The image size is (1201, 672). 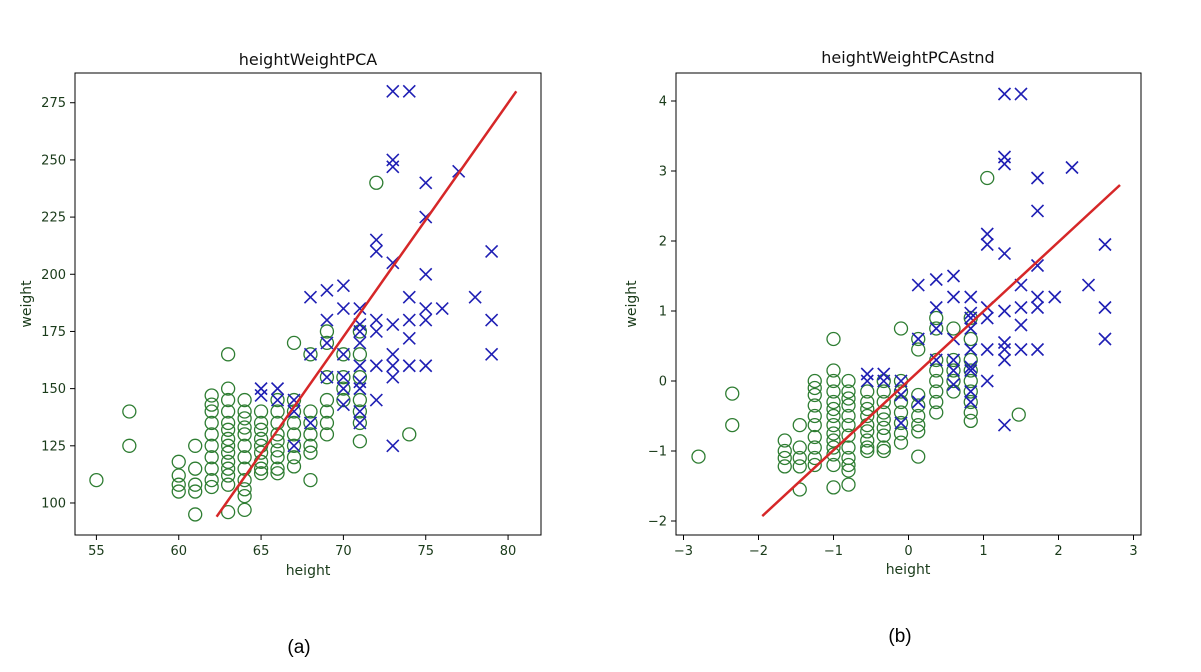 I want to click on y-tick-label-a: 175, so click(x=53, y=332).